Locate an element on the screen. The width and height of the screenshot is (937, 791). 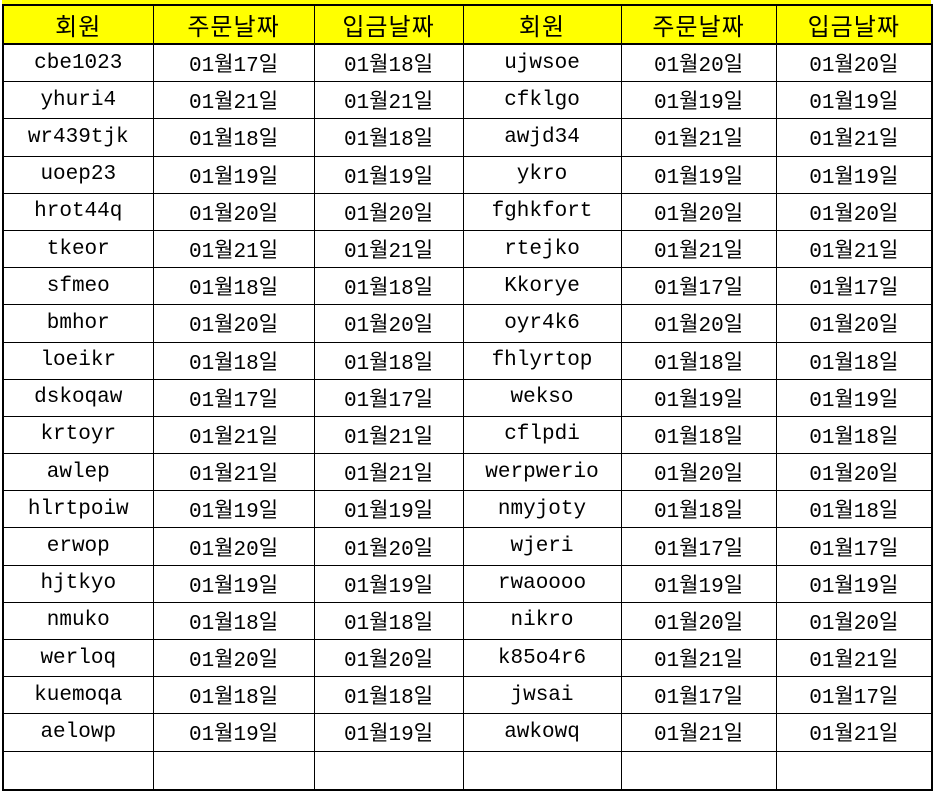
member-cell: awlep is located at coordinates (78, 472).